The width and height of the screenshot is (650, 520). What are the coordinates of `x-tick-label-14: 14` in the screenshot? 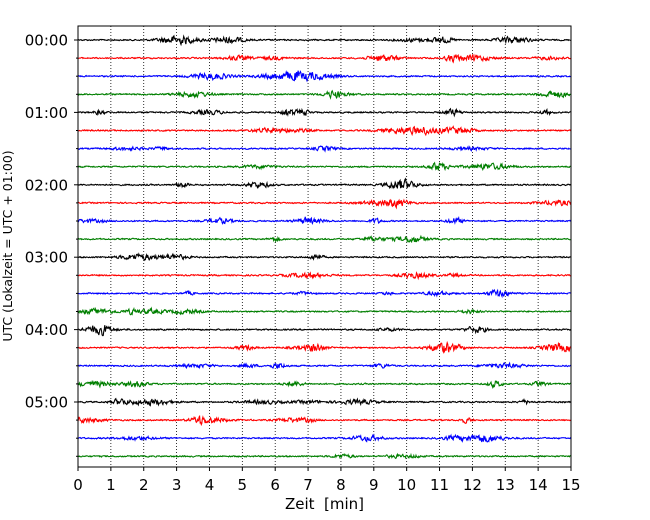 It's located at (538, 485).